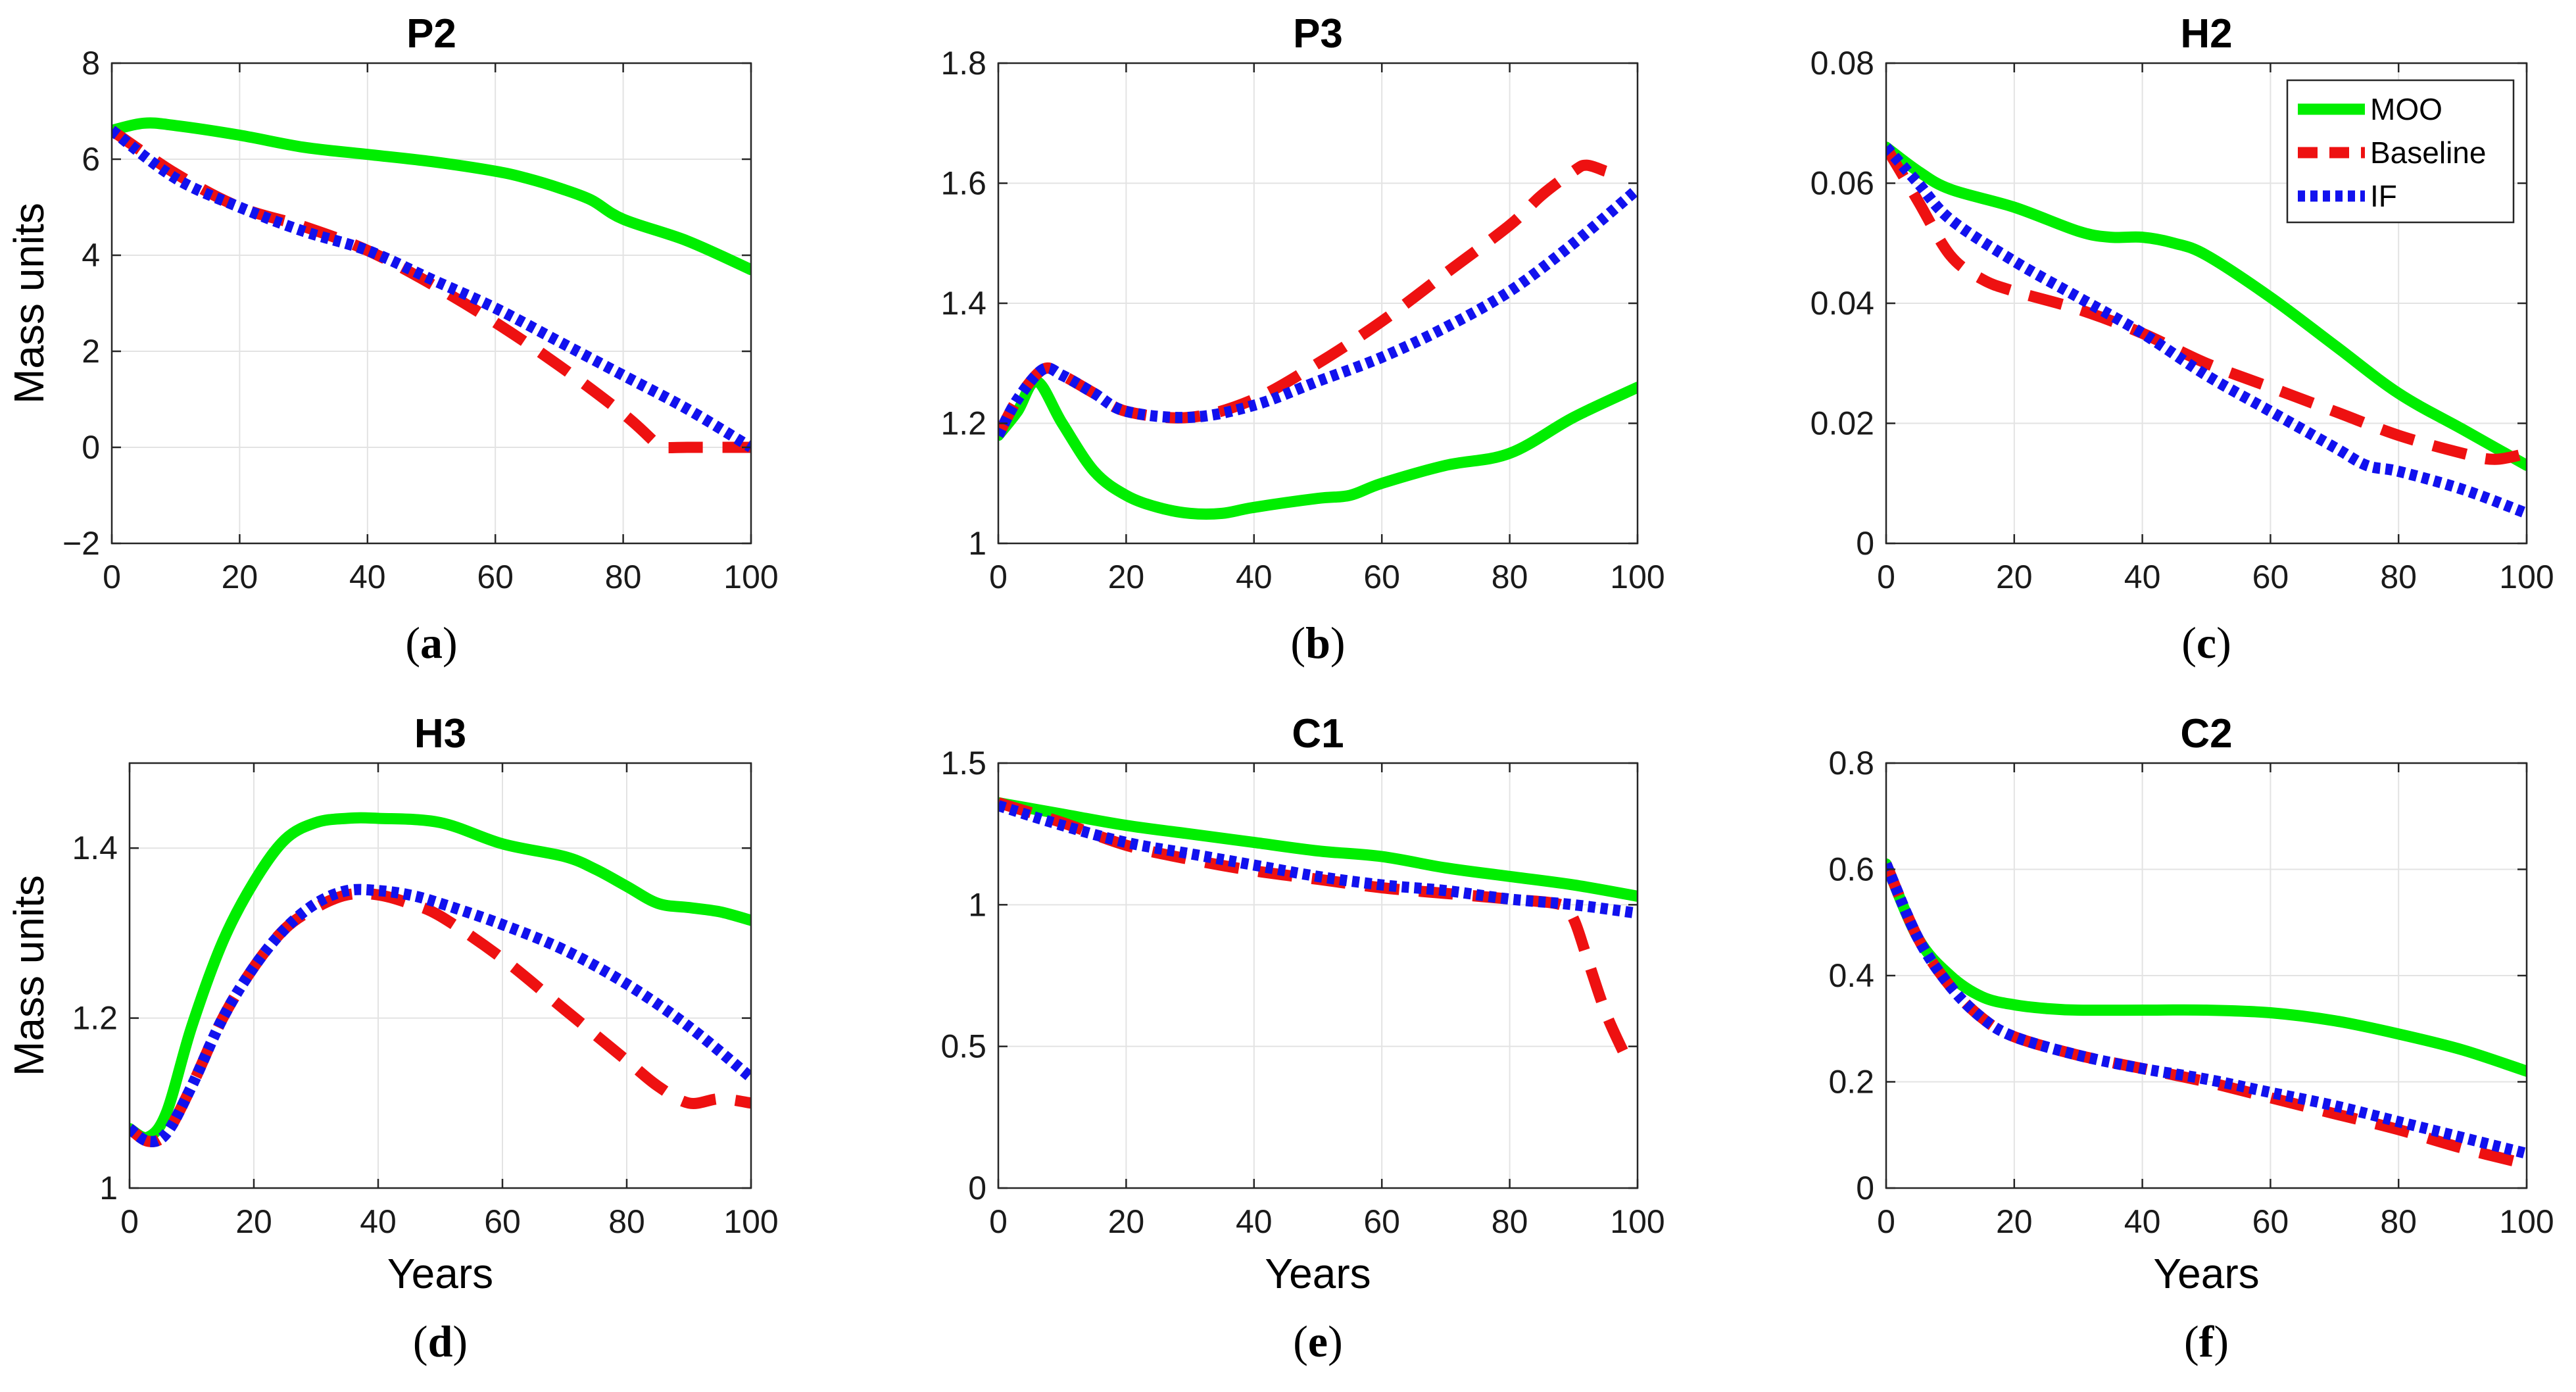 The height and width of the screenshot is (1392, 2576). I want to click on y-tick-label: −2, so click(81, 543).